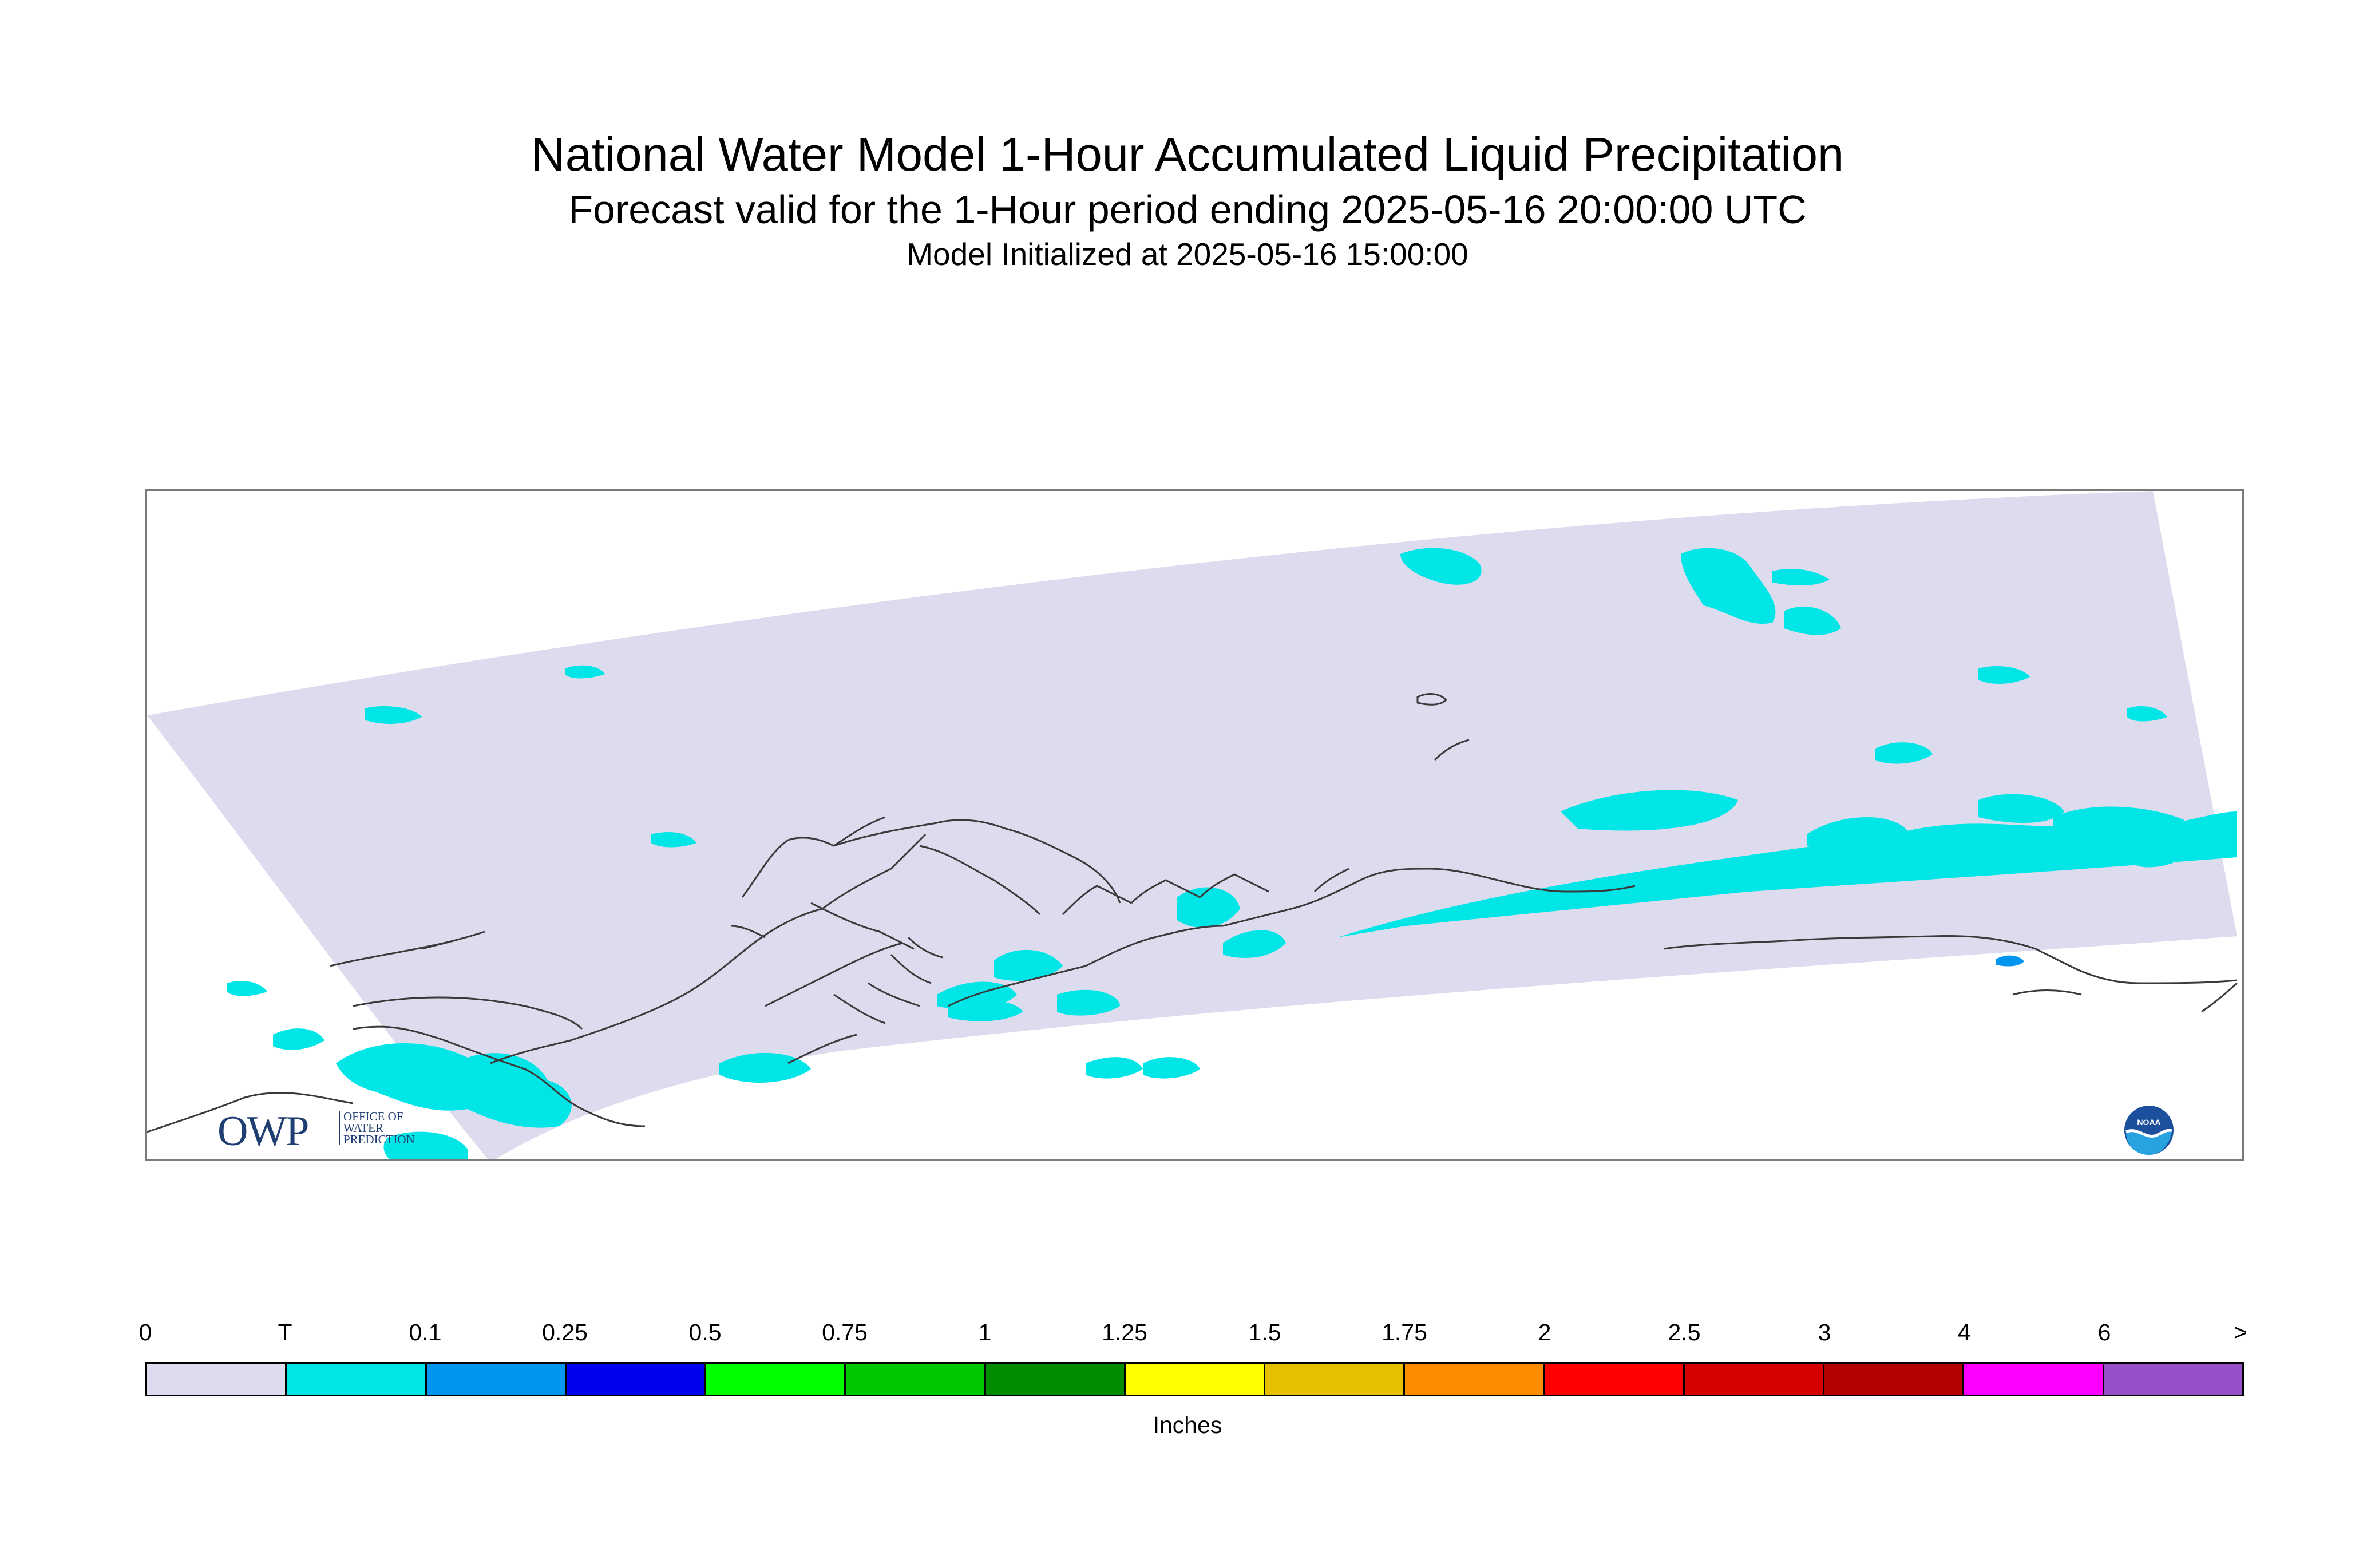 The width and height of the screenshot is (2375, 1568). Describe the element at coordinates (285, 1332) in the screenshot. I see `legend-tick-1: T` at that location.